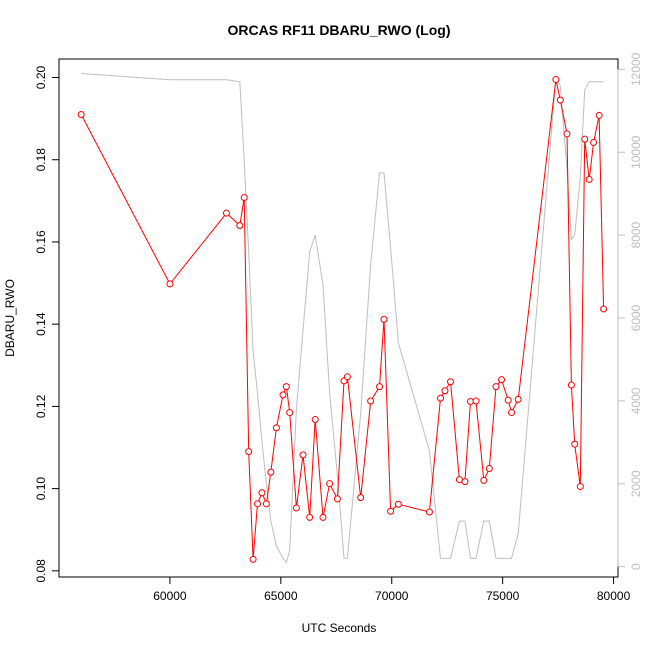 The height and width of the screenshot is (650, 650). I want to click on y-tick-label: 0.20, so click(41, 77).